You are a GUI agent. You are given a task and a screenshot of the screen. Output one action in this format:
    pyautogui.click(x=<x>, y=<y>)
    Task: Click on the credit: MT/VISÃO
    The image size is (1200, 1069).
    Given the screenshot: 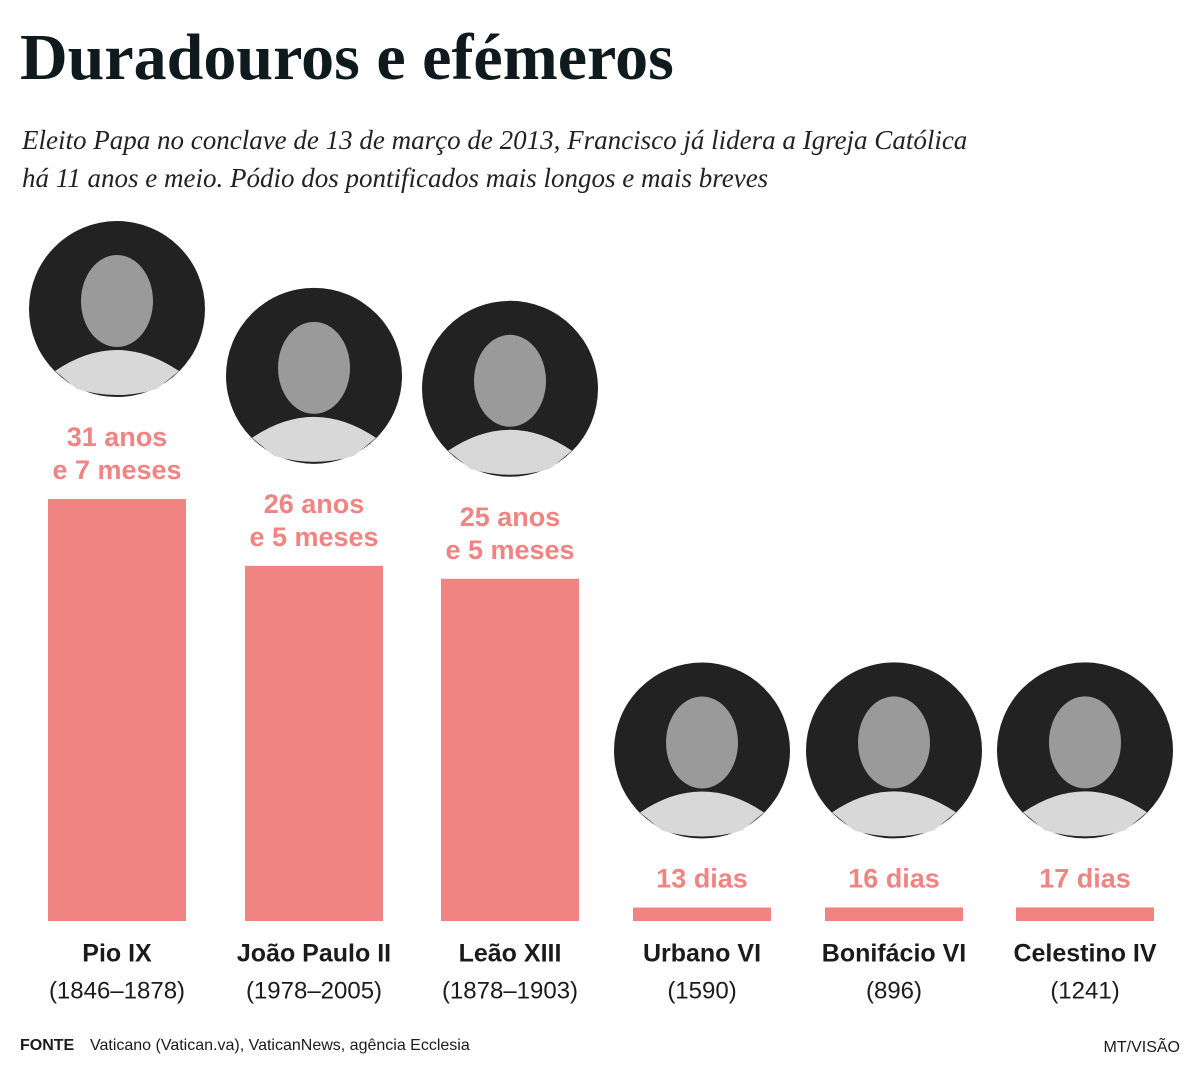 What is the action you would take?
    pyautogui.click(x=1142, y=1046)
    